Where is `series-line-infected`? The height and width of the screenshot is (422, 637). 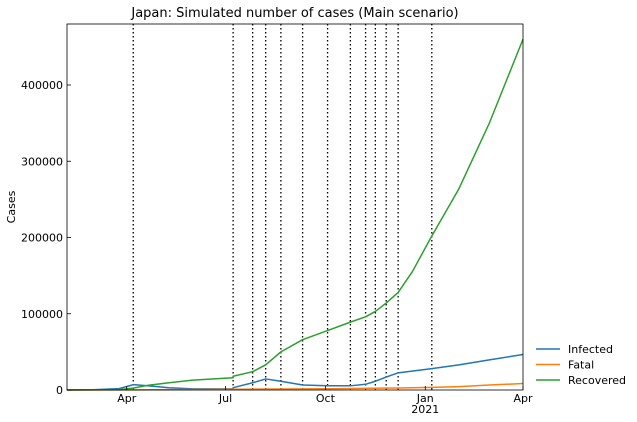
series-line-infected is located at coordinates (295, 372).